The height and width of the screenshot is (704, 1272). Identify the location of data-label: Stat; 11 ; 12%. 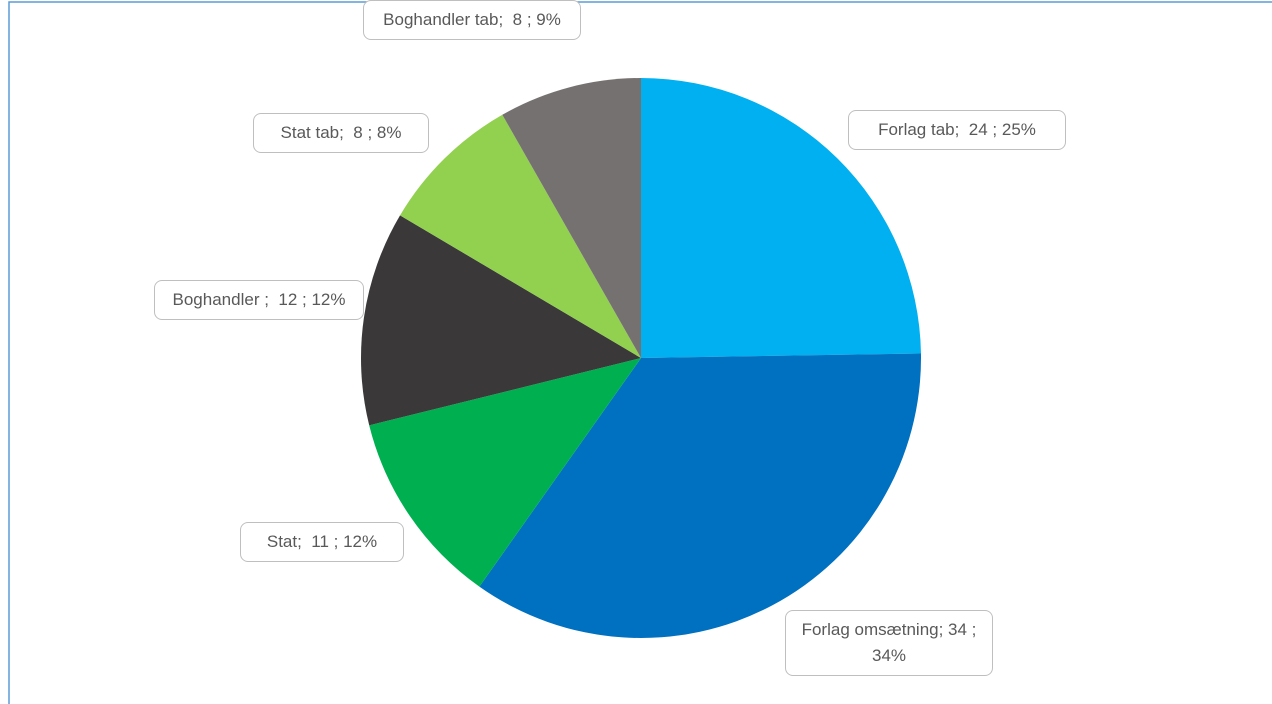
(322, 542).